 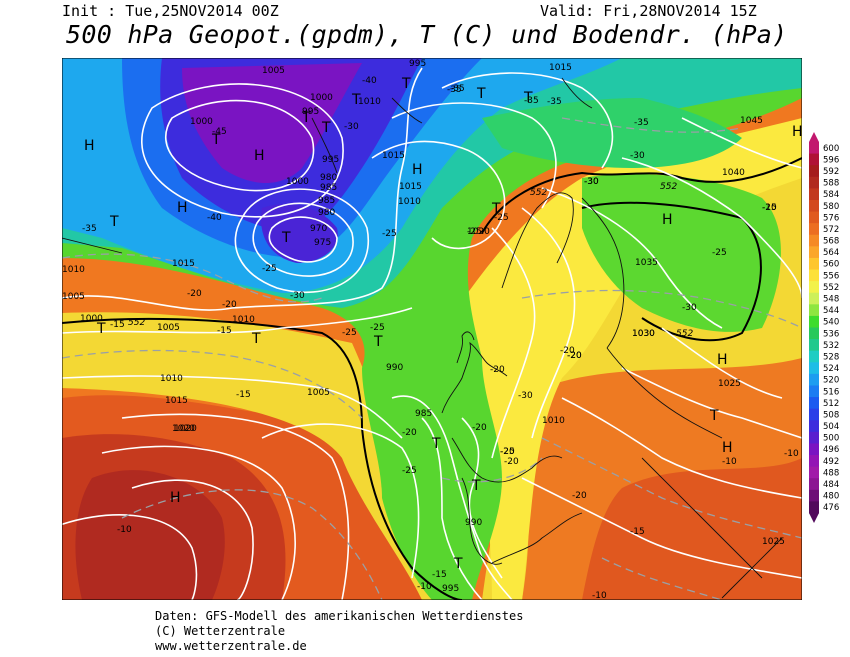 I want to click on pressure-label: 1025, so click(x=773, y=542).